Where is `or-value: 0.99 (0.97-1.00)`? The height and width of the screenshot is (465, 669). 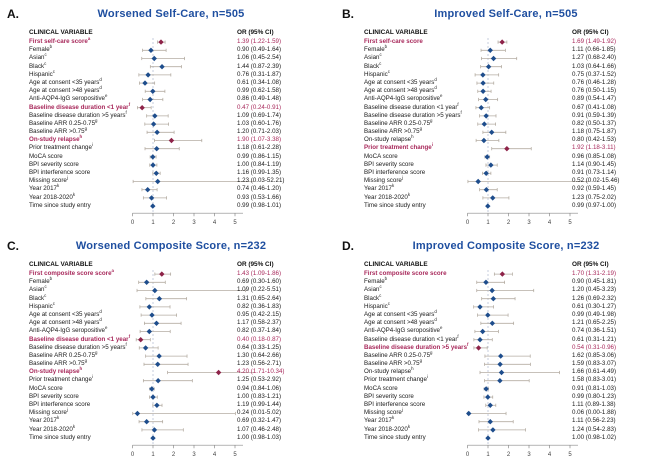
or-value: 0.99 (0.97-1.00) is located at coordinates (594, 205).